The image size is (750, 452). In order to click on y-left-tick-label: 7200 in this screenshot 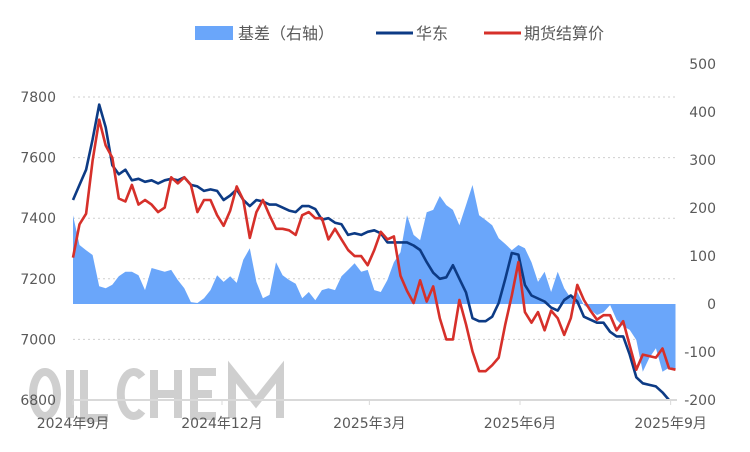, I will do `click(38, 280)`.